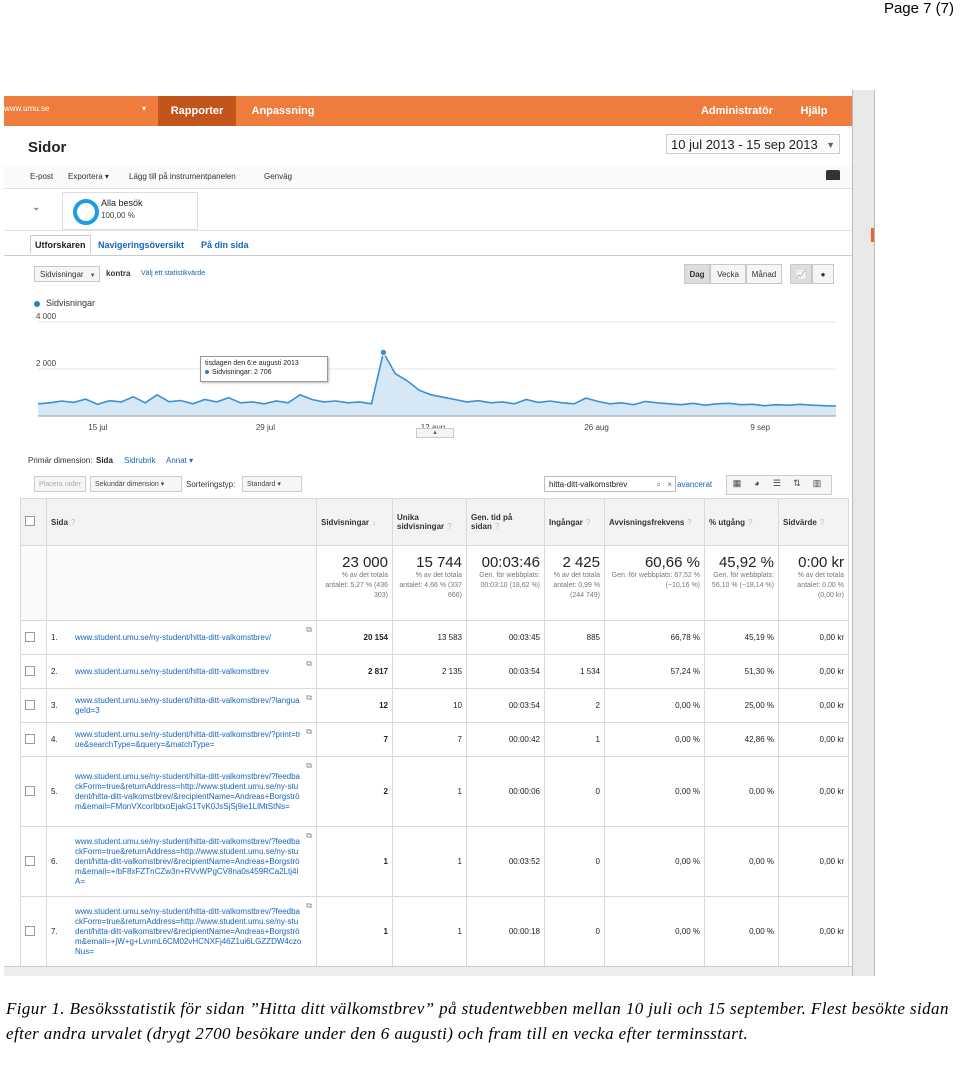 The image size is (960, 1071). What do you see at coordinates (47, 147) in the screenshot?
I see `page-title: Sidor` at bounding box center [47, 147].